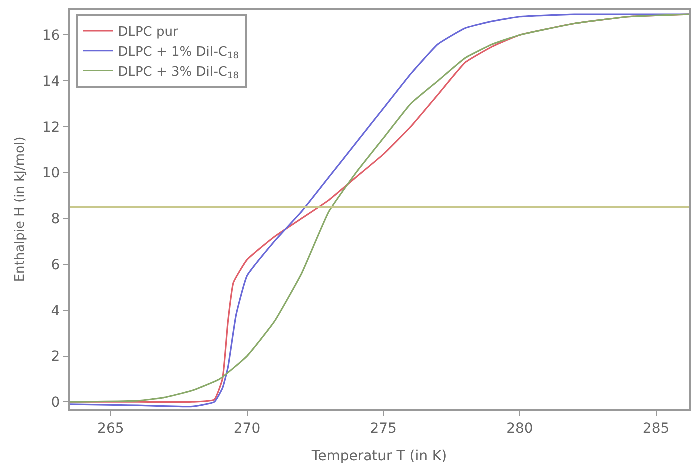  What do you see at coordinates (247, 428) in the screenshot?
I see `x-tick-label: 270` at bounding box center [247, 428].